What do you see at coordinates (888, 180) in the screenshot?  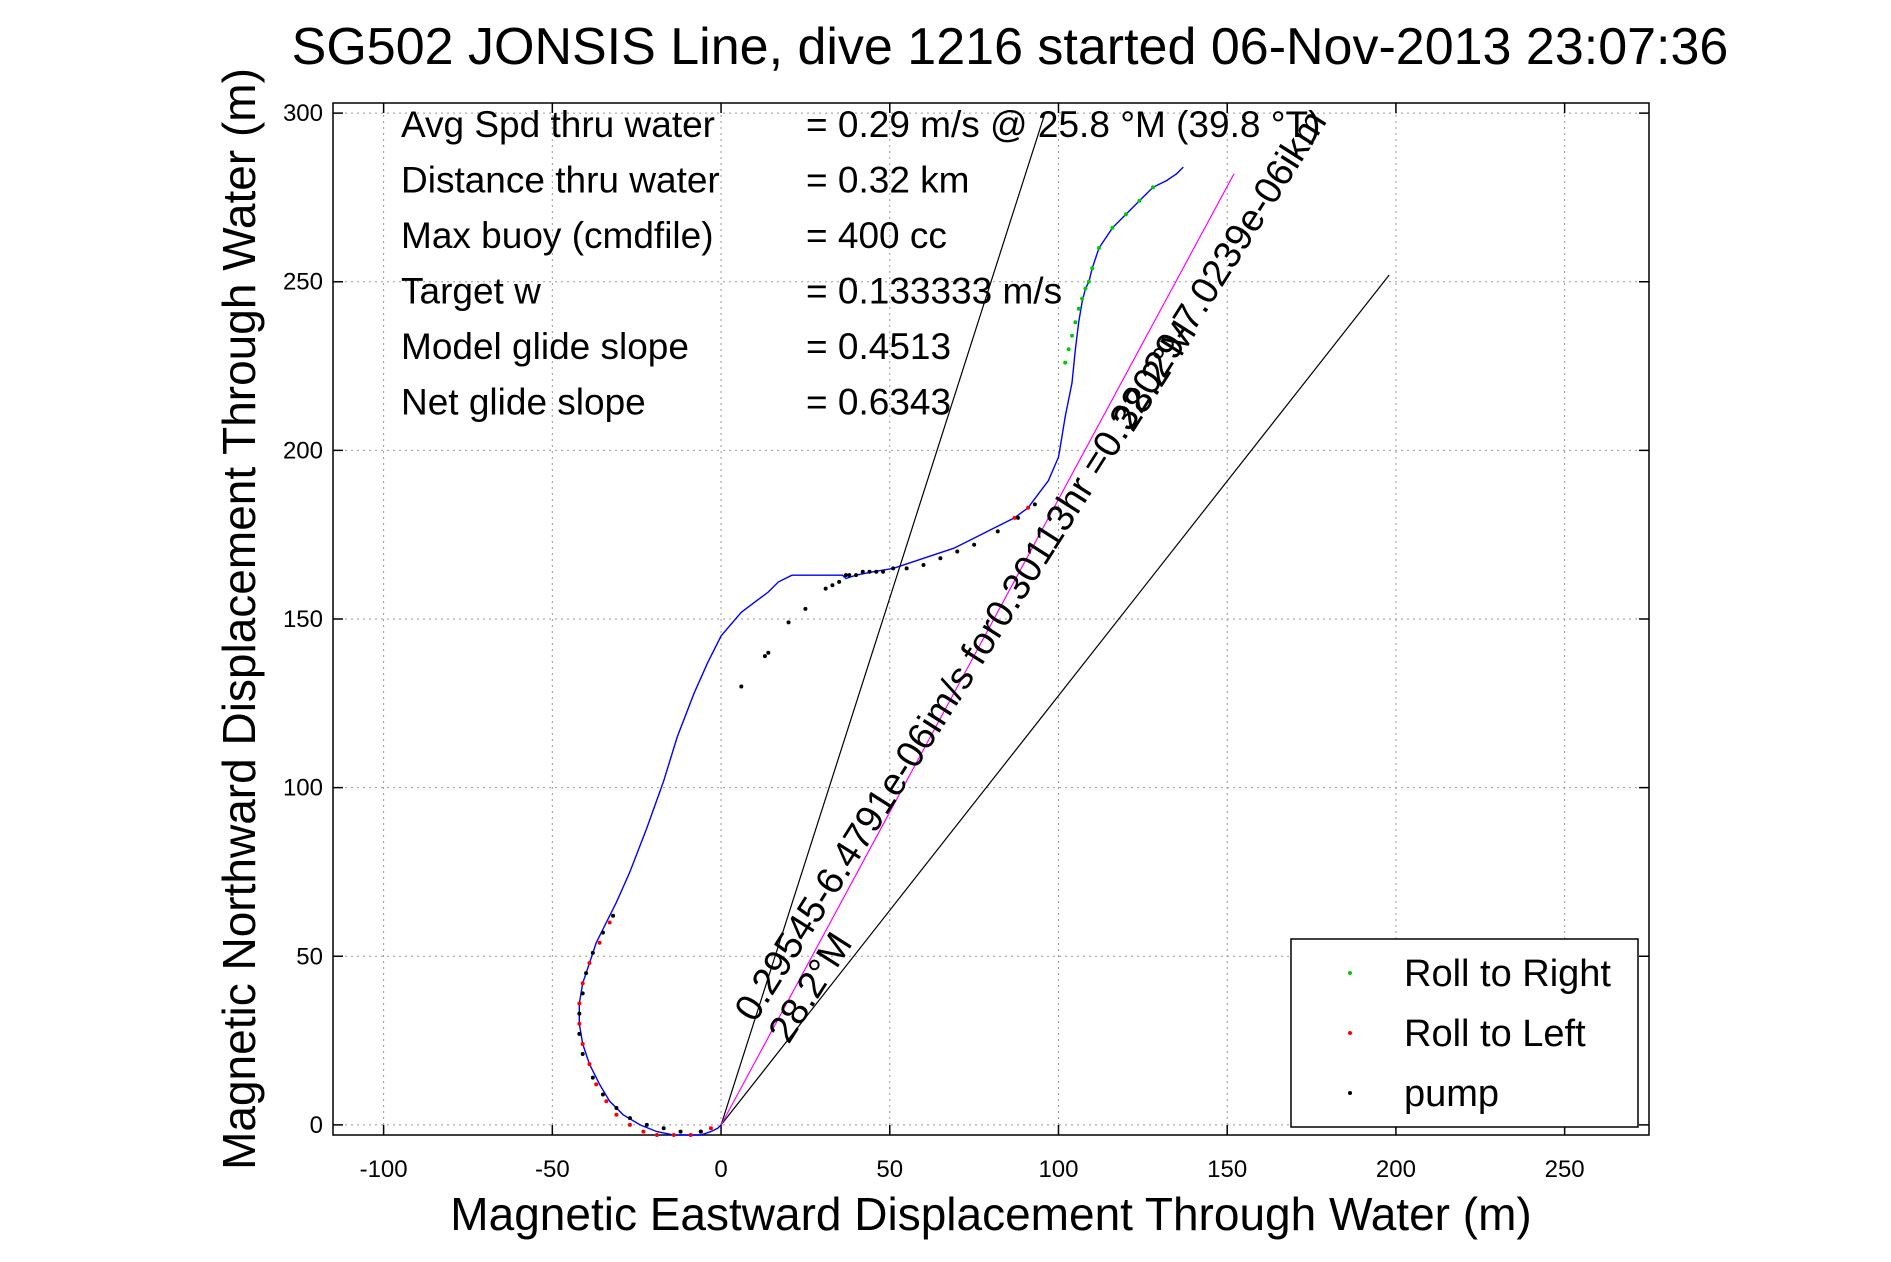 I see `stat-value: = 0.32 km` at bounding box center [888, 180].